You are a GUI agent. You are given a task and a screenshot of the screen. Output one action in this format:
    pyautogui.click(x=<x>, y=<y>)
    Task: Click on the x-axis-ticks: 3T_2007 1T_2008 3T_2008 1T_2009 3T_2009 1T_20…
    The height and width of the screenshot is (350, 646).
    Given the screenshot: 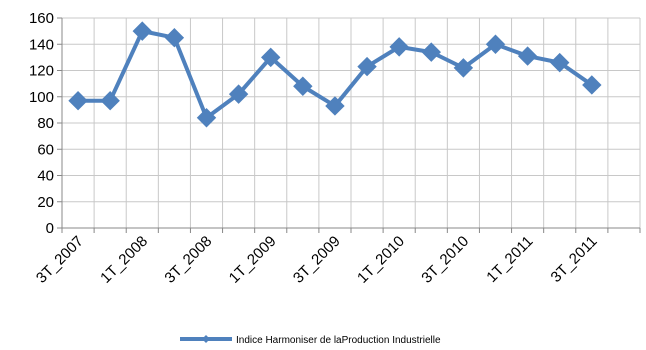 What is the action you would take?
    pyautogui.click(x=317, y=260)
    